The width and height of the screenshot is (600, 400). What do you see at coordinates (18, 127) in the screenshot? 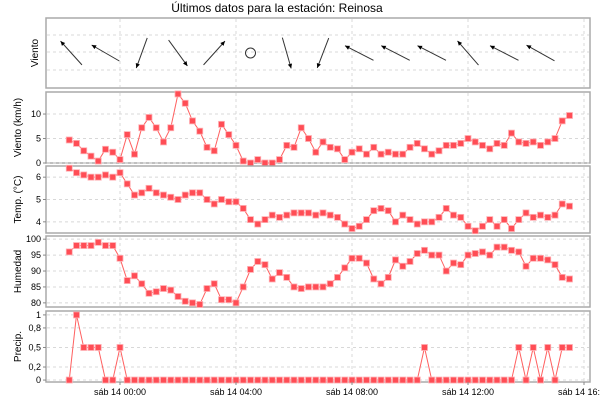
I see `wind-speed-axis-label: Viento (km/h)` at bounding box center [18, 127].